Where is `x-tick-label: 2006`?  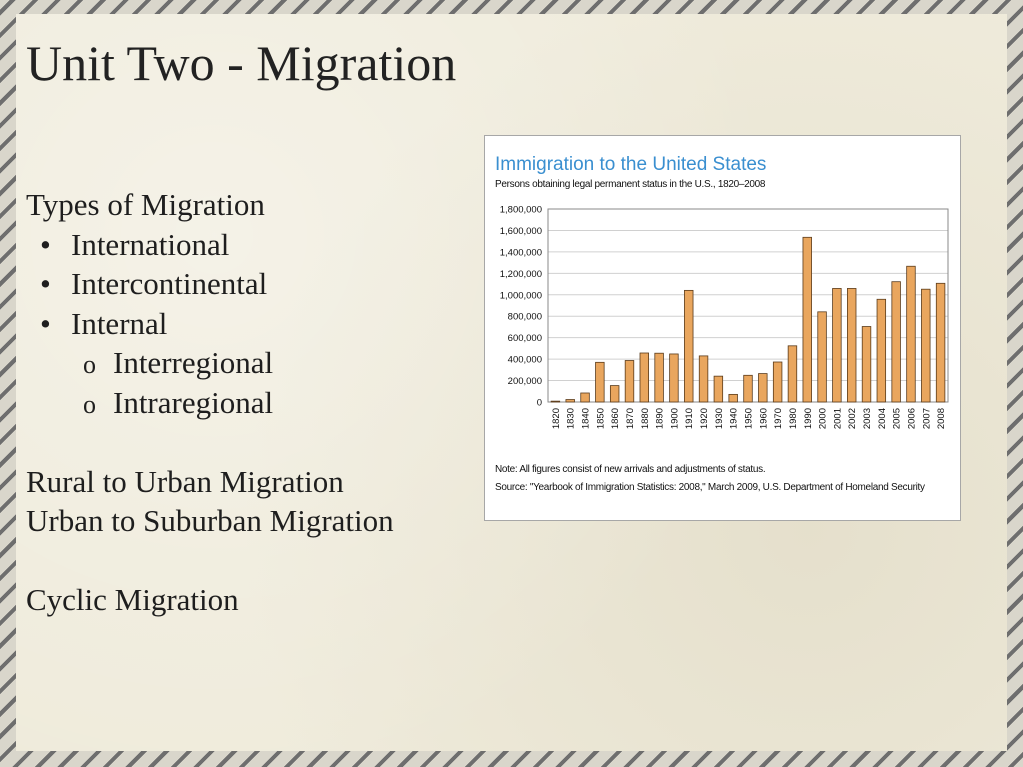
x-tick-label: 2006 is located at coordinates (911, 418).